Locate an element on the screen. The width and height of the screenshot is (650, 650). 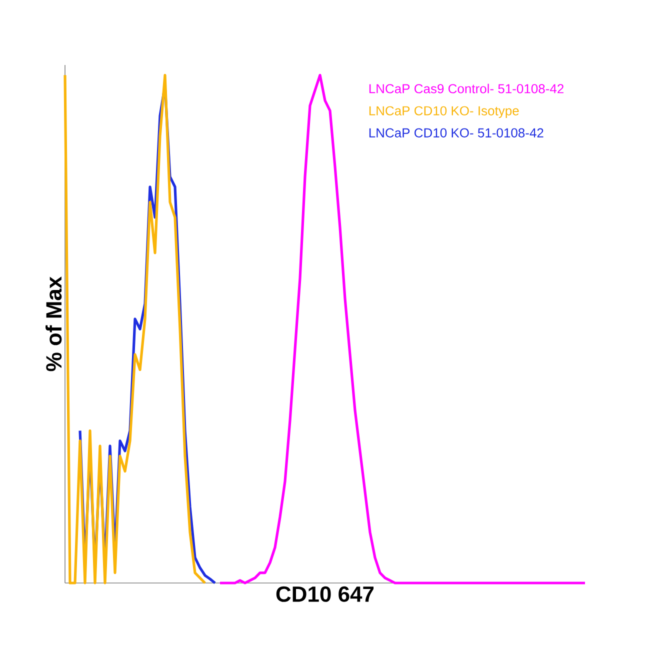
text: LNCaP CD10 KO- 51-0108-42 is located at coordinates (456, 133).